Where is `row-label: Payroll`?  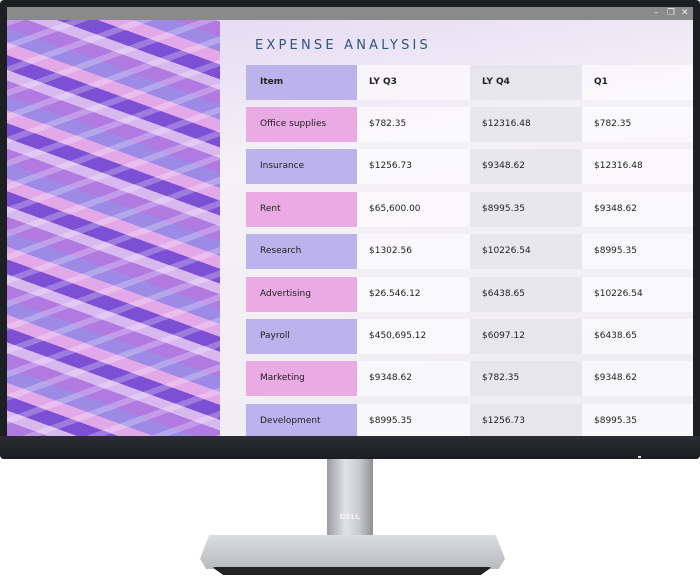
row-label: Payroll is located at coordinates (301, 336).